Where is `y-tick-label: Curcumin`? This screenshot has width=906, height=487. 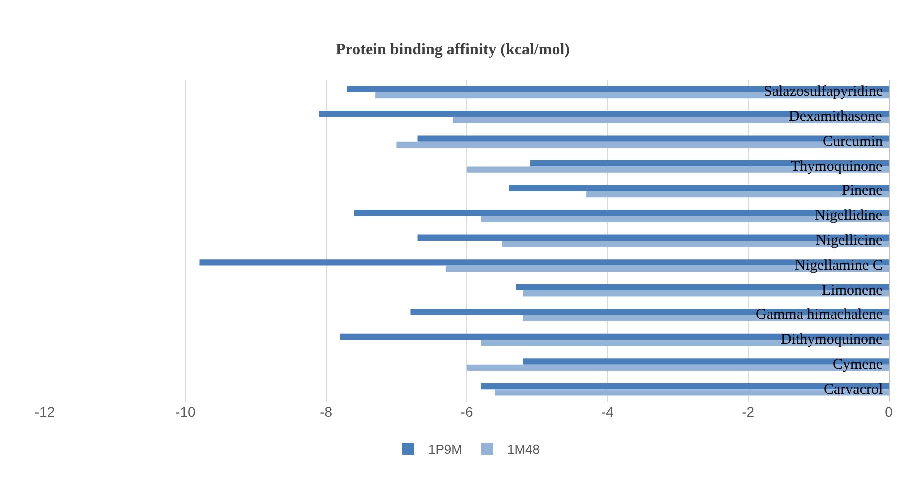 y-tick-label: Curcumin is located at coordinates (853, 142).